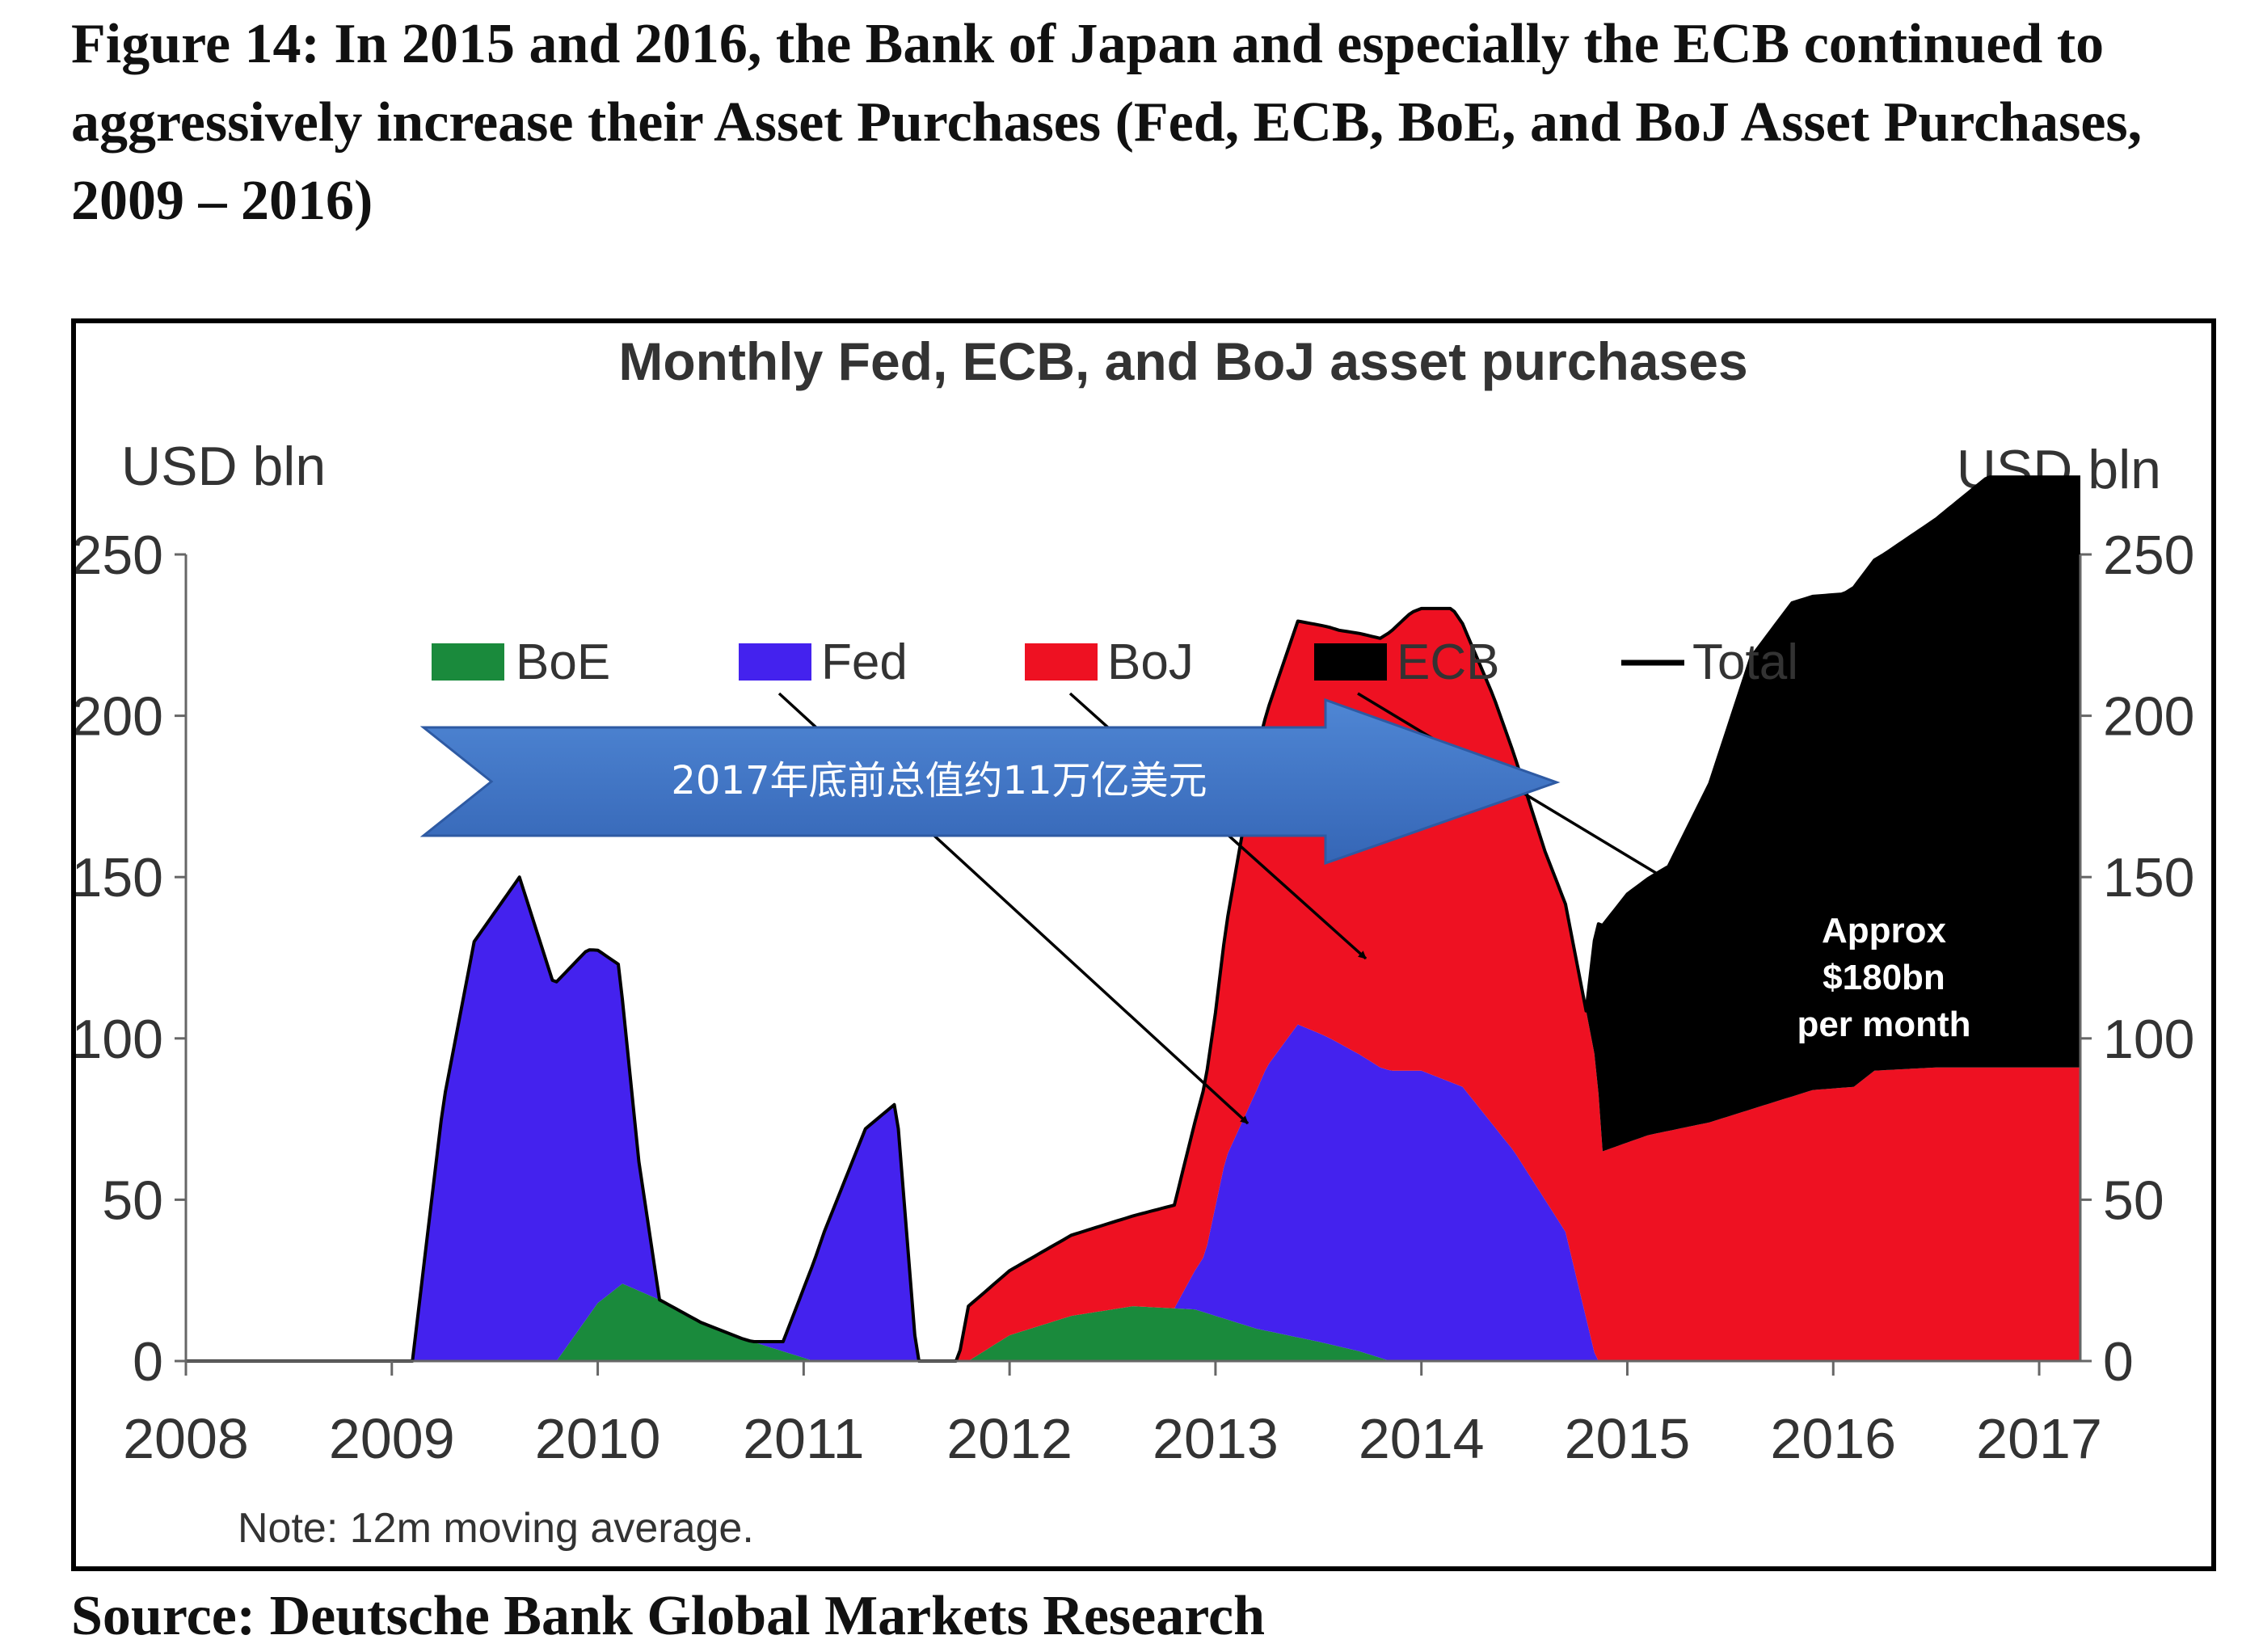 This screenshot has width=2263, height=1652. Describe the element at coordinates (2118, 1362) in the screenshot. I see `y-tick-label-right: 0` at that location.